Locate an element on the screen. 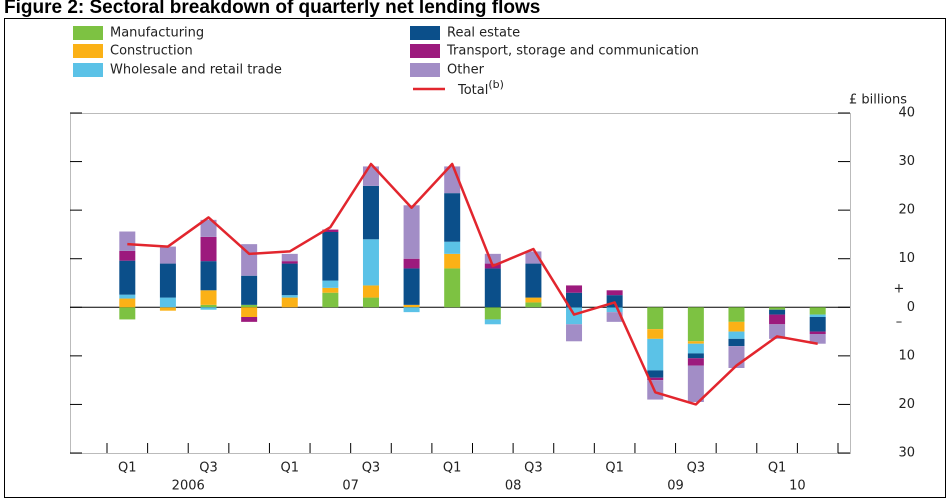  year-label: 09 is located at coordinates (675, 486).